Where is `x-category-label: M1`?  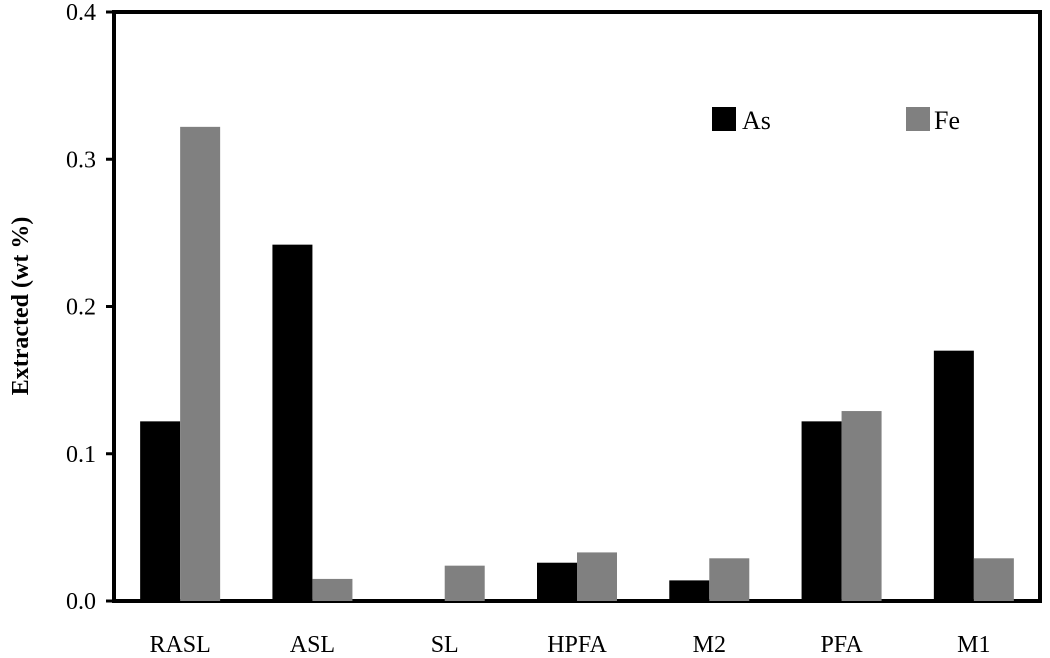
x-category-label: M1 is located at coordinates (973, 645).